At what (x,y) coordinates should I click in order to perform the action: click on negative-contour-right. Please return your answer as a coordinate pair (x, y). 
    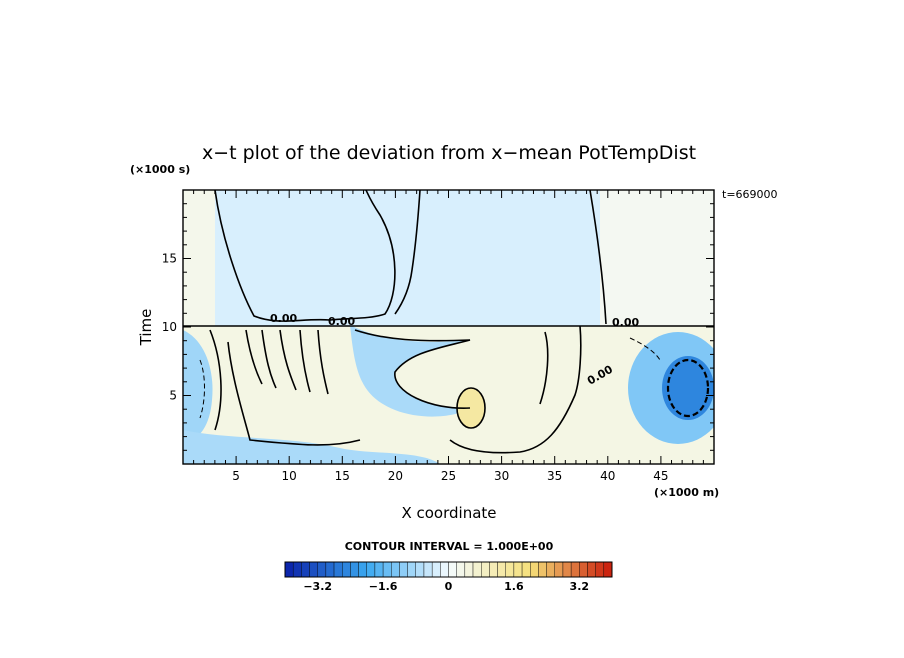
    Looking at the image, I should click on (645, 349).